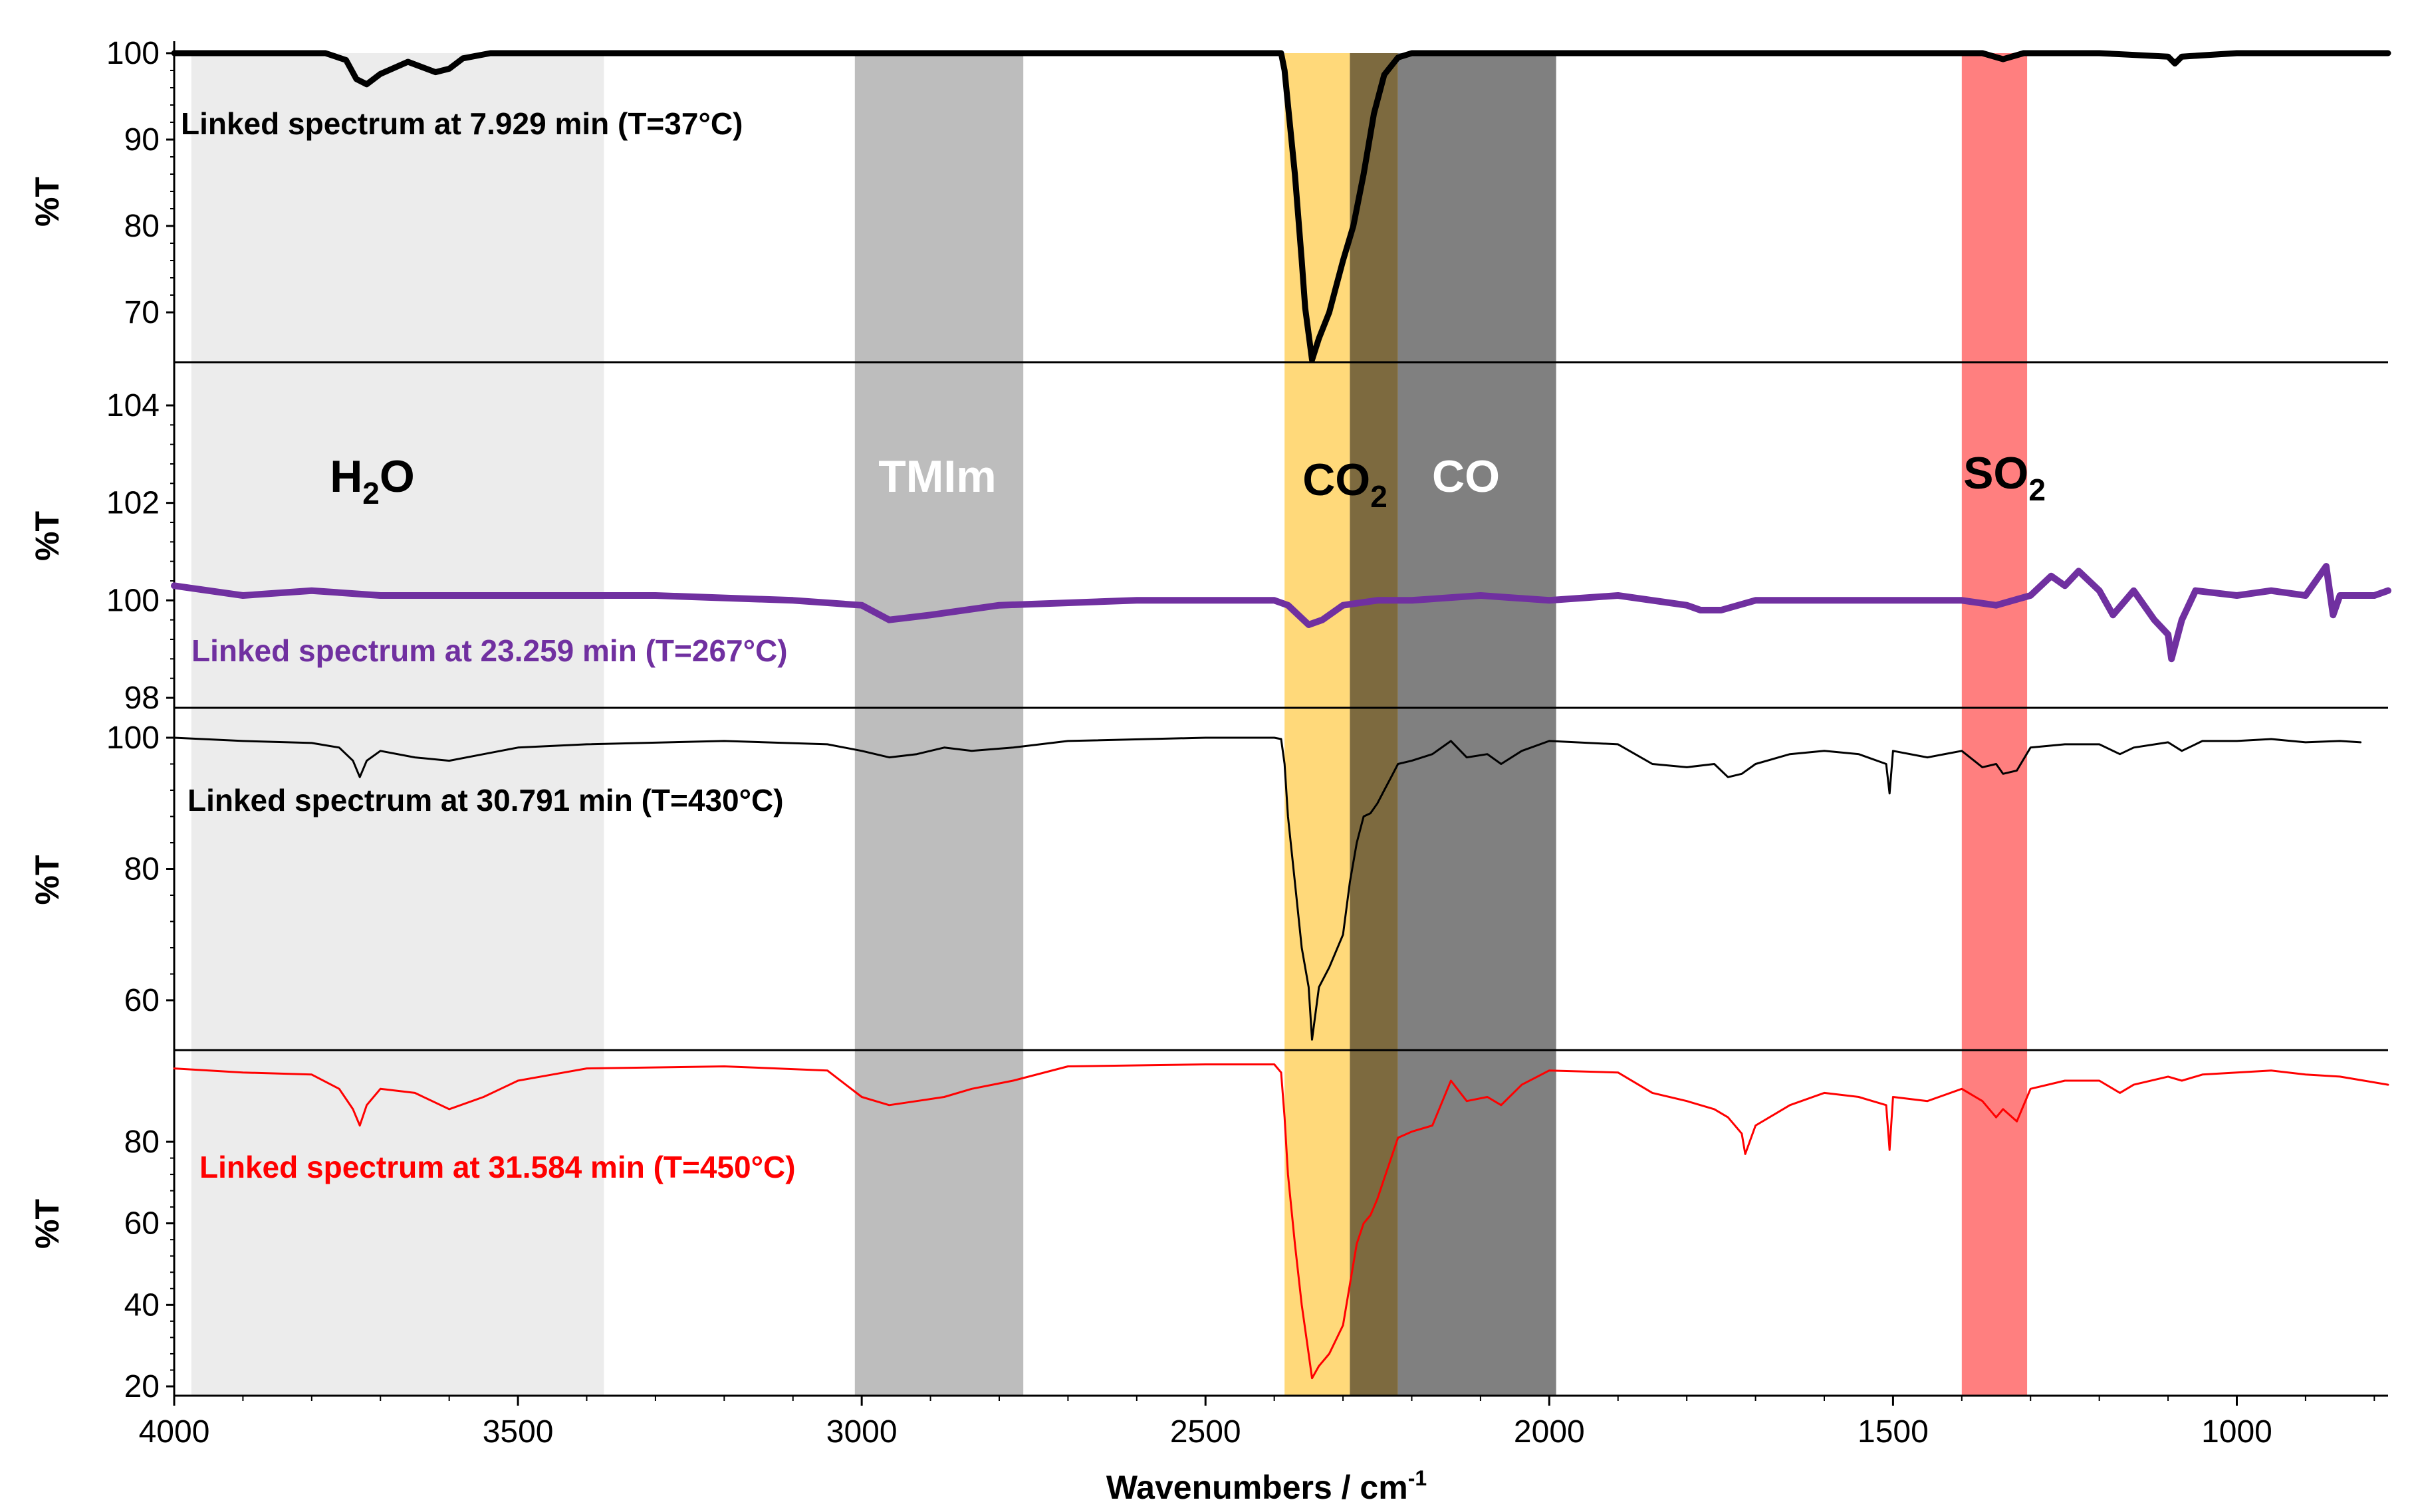 The width and height of the screenshot is (2410, 1512). What do you see at coordinates (142, 1142) in the screenshot?
I see `ytick-label-3-0: 80` at bounding box center [142, 1142].